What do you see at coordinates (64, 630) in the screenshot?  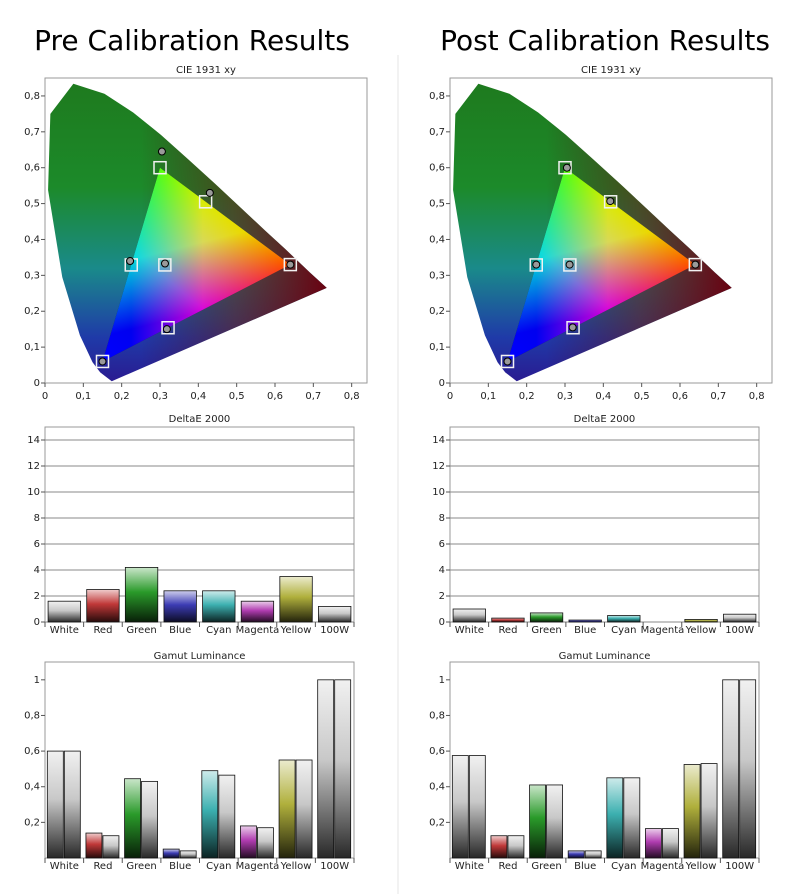 I see `x-tick-label: White` at bounding box center [64, 630].